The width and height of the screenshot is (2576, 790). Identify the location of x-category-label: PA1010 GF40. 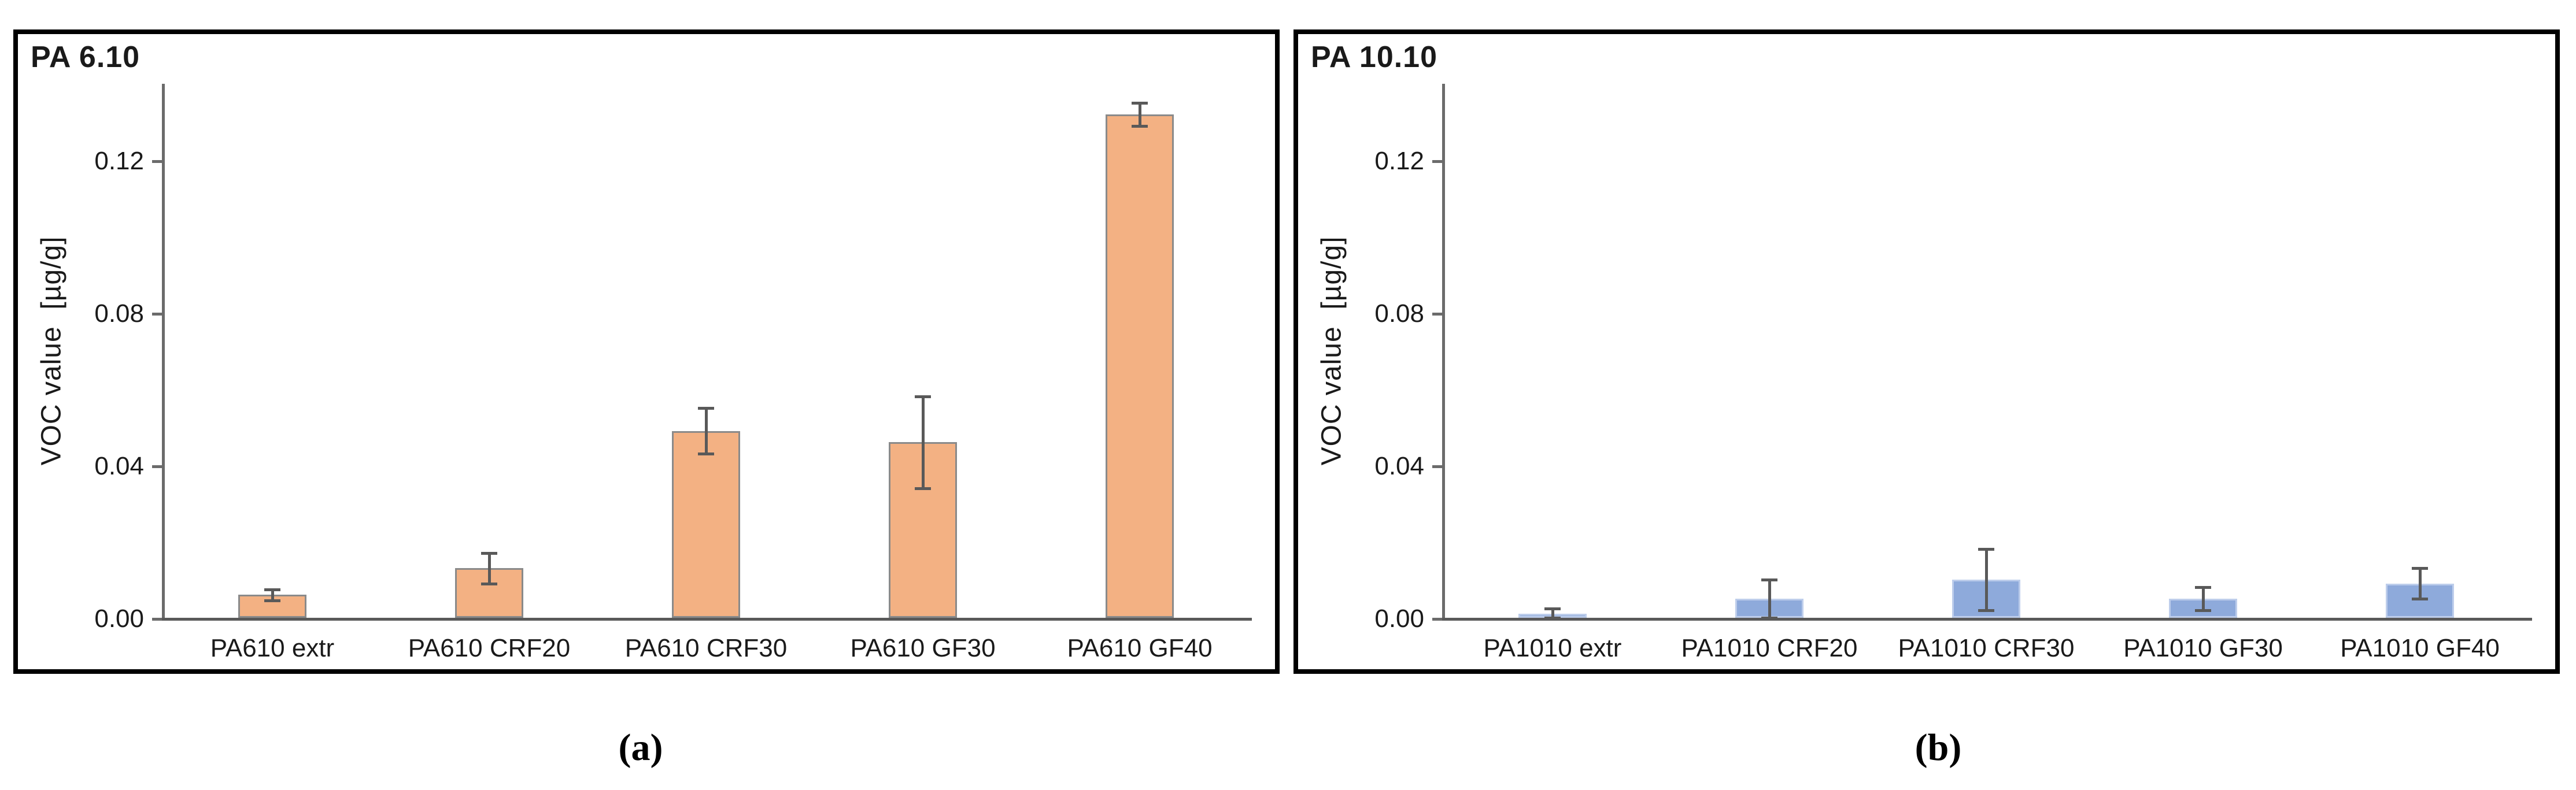
(2420, 648).